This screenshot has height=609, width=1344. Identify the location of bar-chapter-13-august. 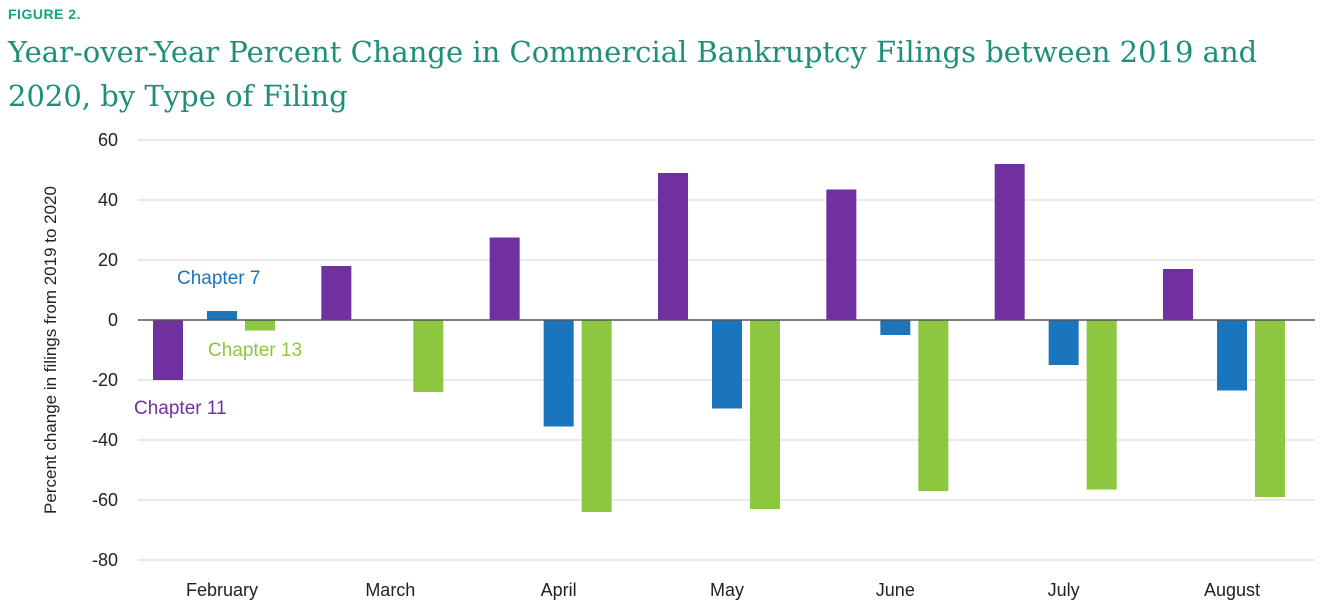
(1270, 408).